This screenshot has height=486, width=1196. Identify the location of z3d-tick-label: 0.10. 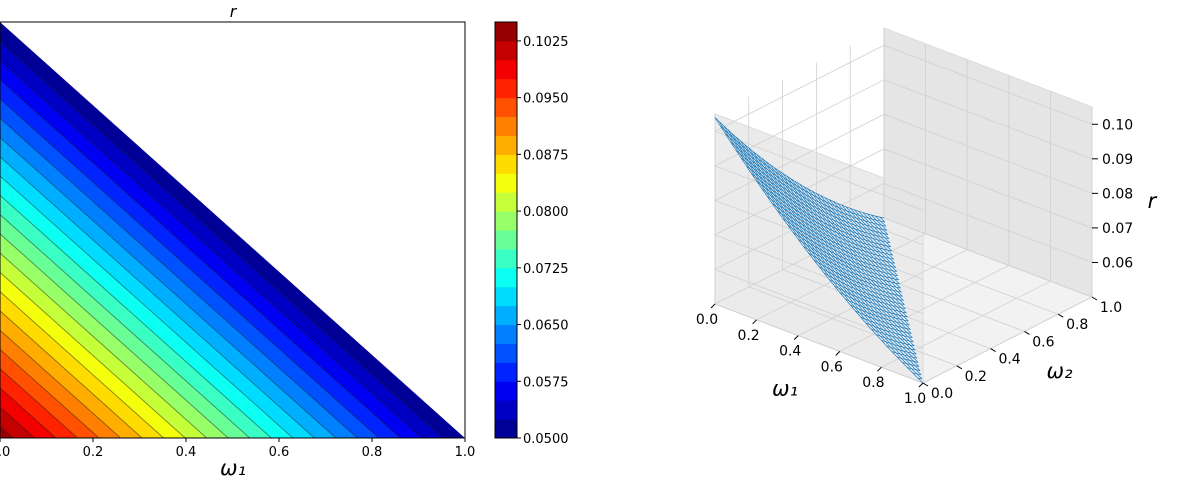
(1117, 125).